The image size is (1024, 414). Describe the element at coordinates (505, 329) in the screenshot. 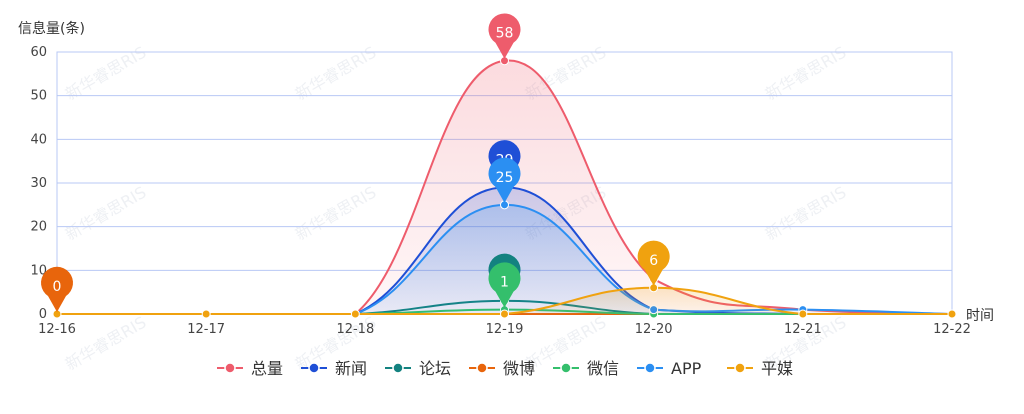

I see `x-tick-label: 12-19` at that location.